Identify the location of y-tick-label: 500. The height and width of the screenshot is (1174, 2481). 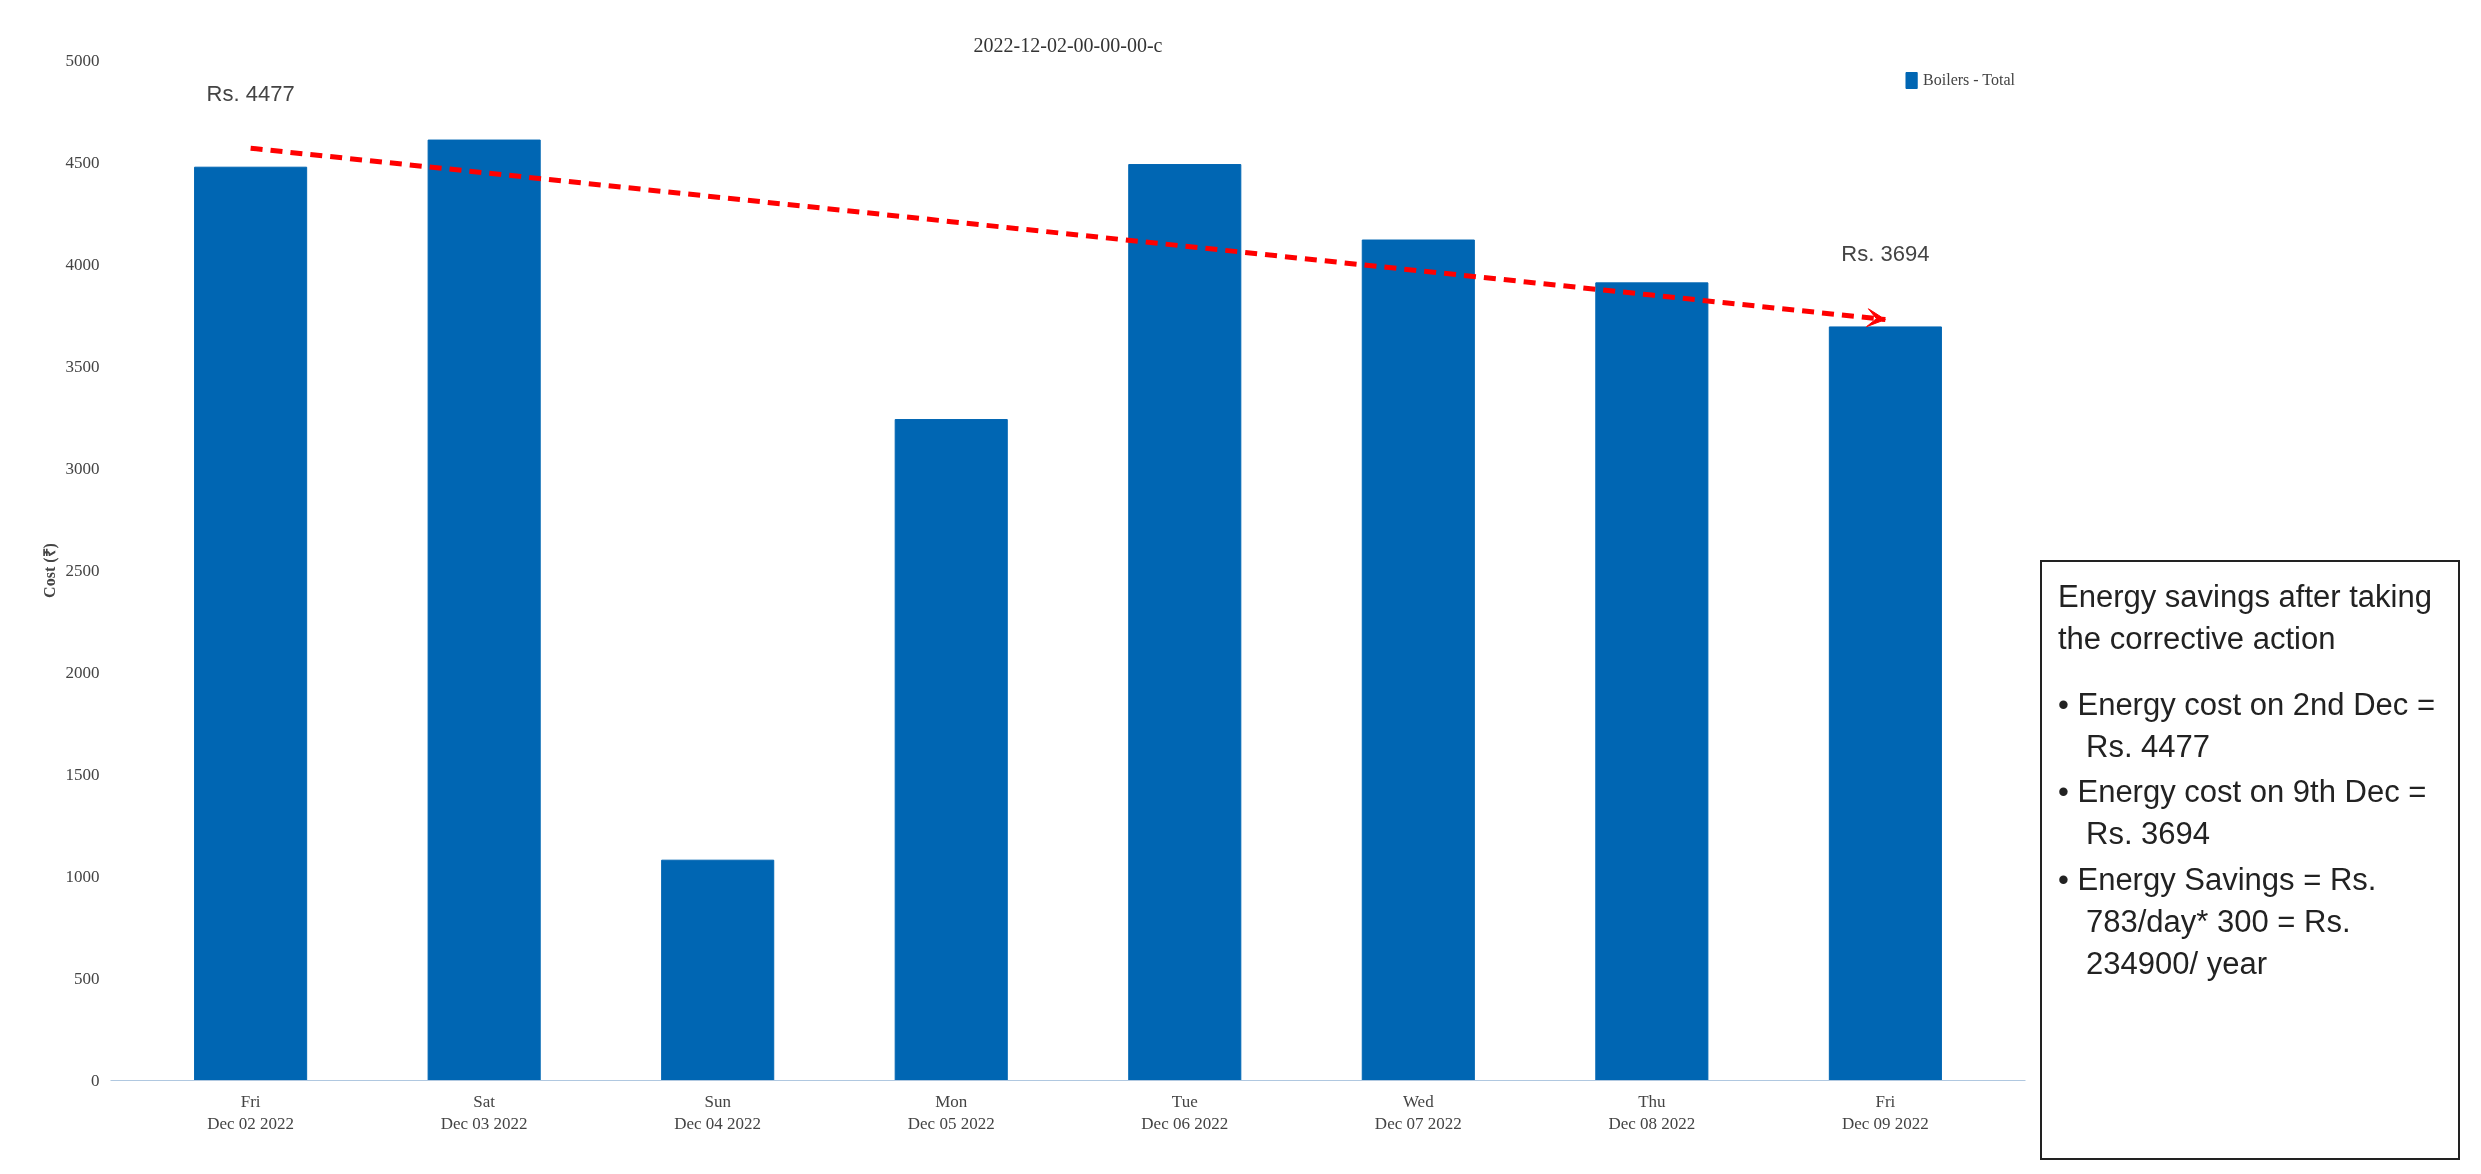
(87, 978).